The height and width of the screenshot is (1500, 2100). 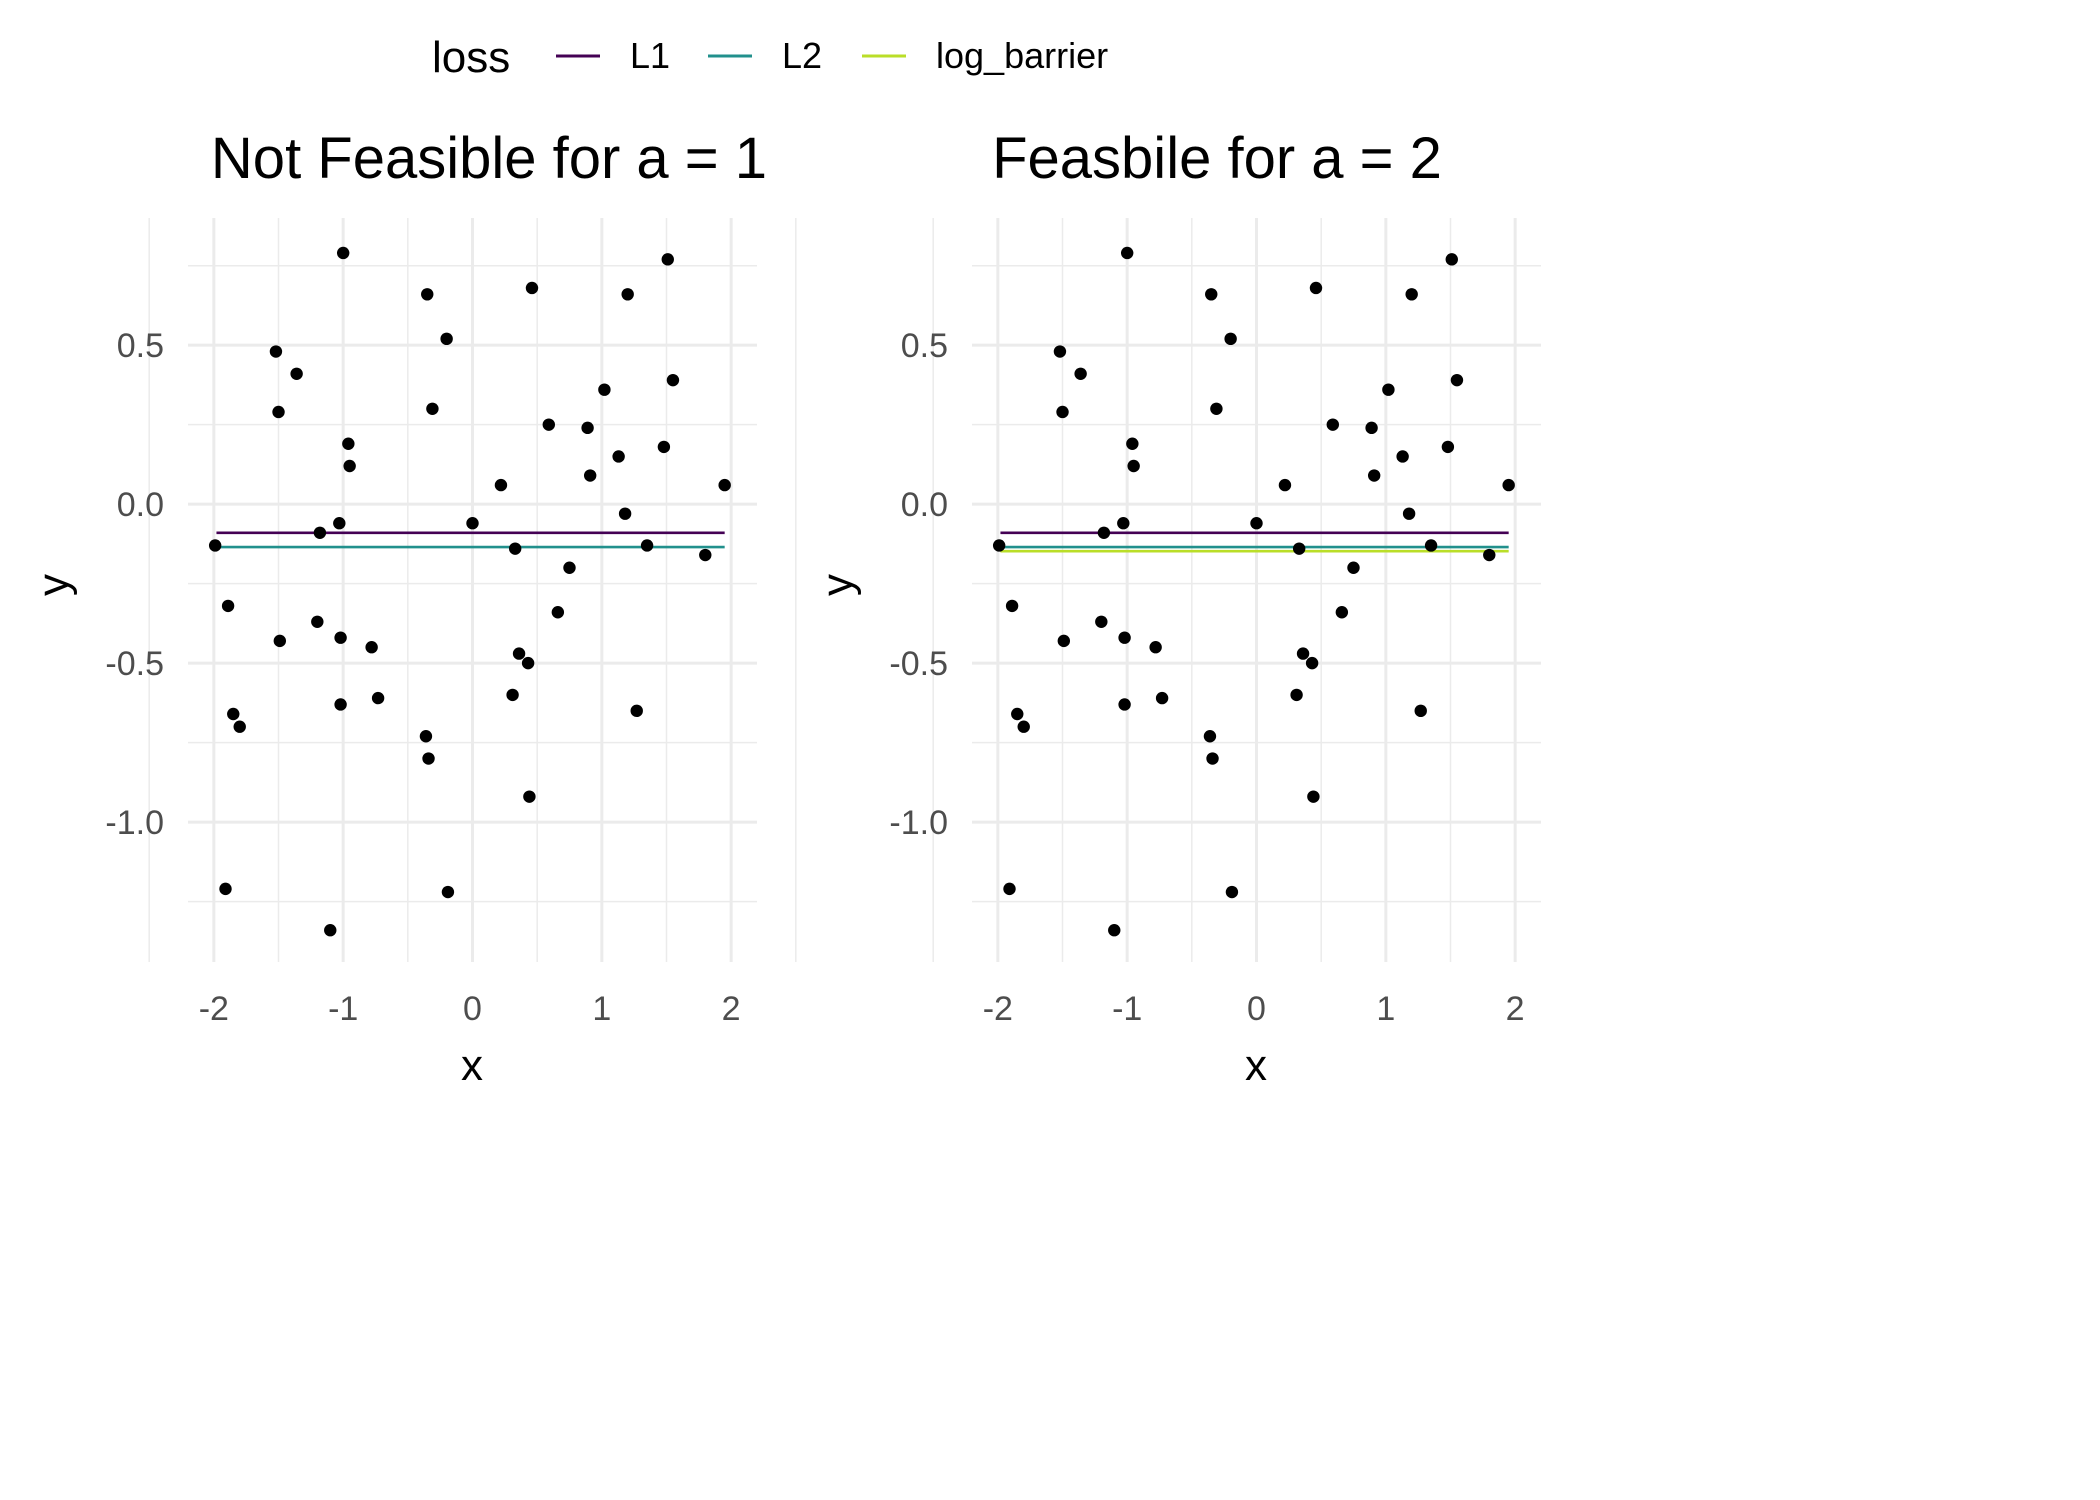 What do you see at coordinates (214, 1009) in the screenshot?
I see `x-tick-label: -2` at bounding box center [214, 1009].